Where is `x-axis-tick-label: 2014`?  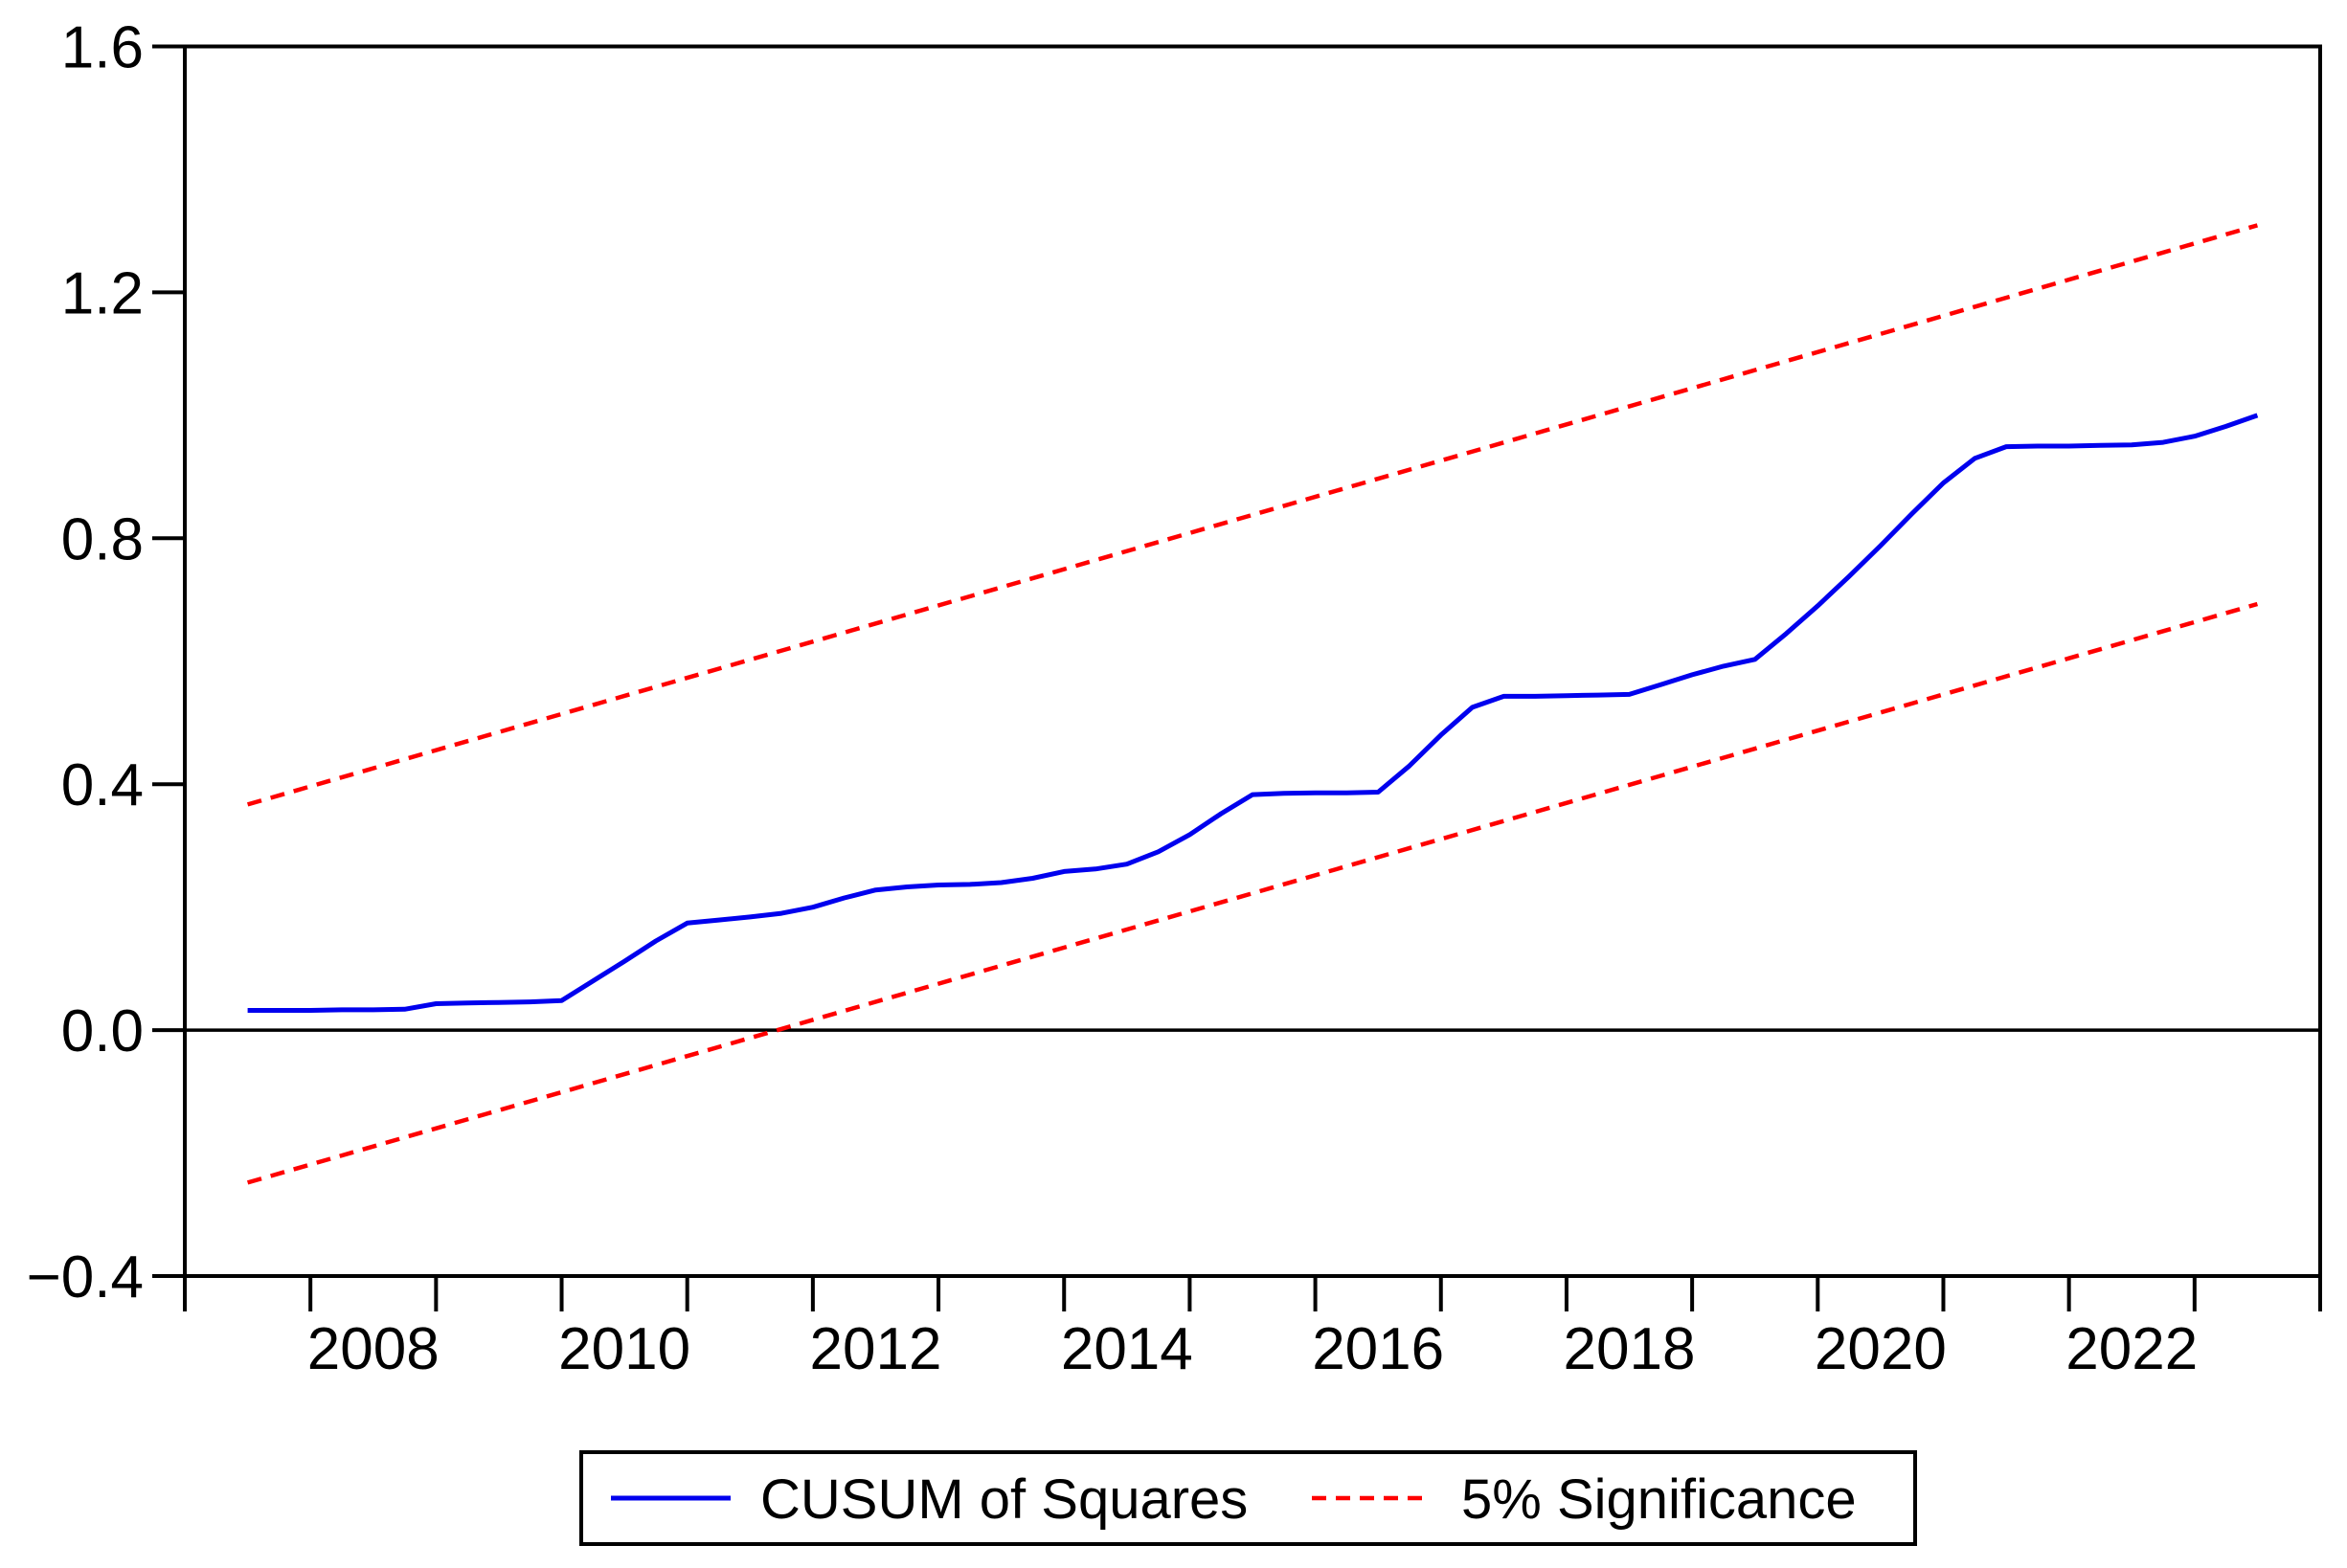
x-axis-tick-label: 2014 is located at coordinates (1127, 1349).